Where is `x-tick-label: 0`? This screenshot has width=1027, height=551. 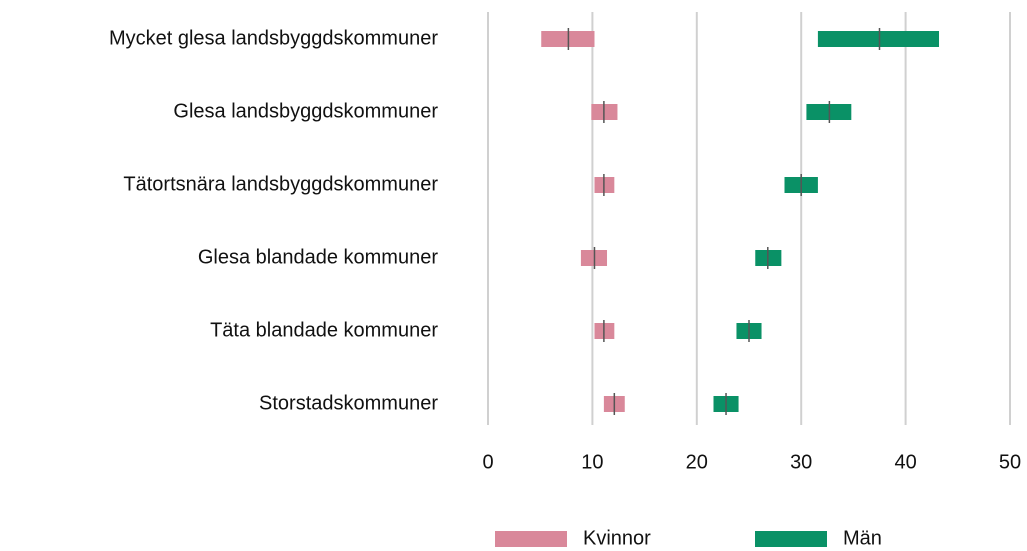
x-tick-label: 0 is located at coordinates (487, 462).